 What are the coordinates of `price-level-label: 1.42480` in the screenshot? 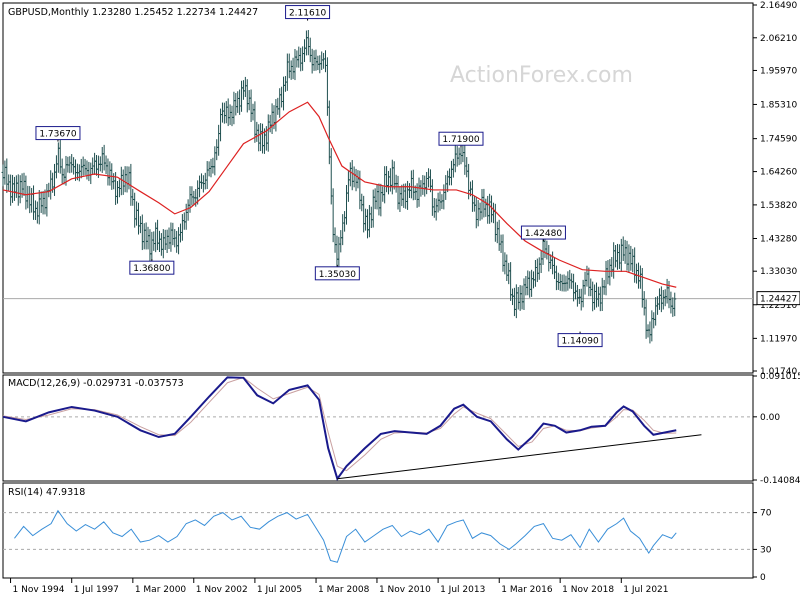 It's located at (543, 233).